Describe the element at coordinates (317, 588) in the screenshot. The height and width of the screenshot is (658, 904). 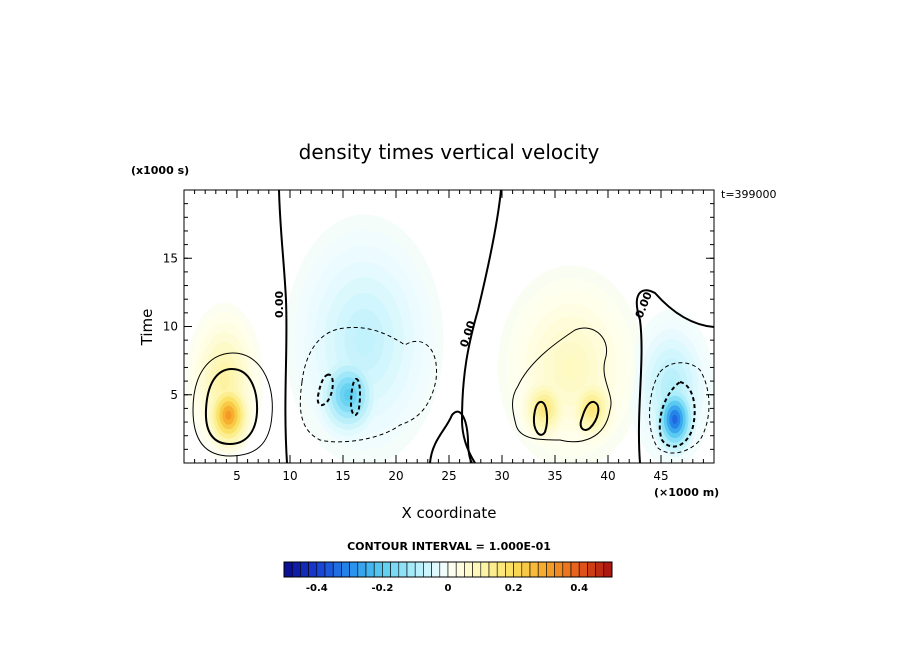
I see `colorbar-tick-label: -0.4` at that location.